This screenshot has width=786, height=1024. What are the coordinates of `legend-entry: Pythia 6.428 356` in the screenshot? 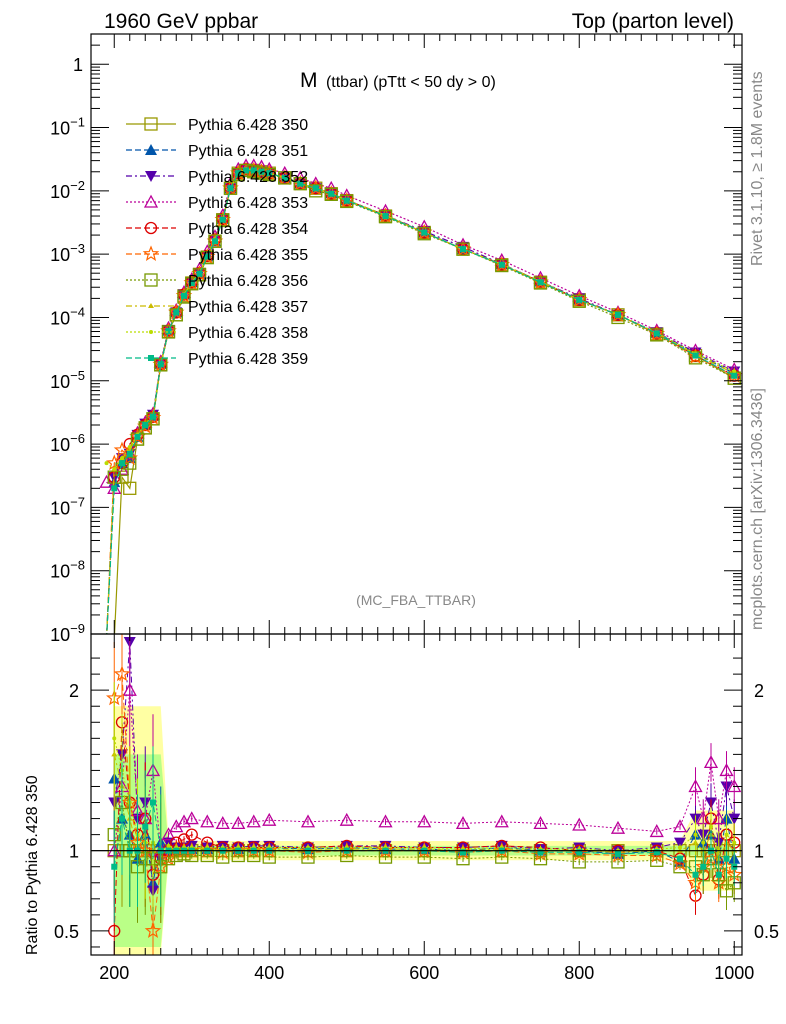 It's located at (217, 281).